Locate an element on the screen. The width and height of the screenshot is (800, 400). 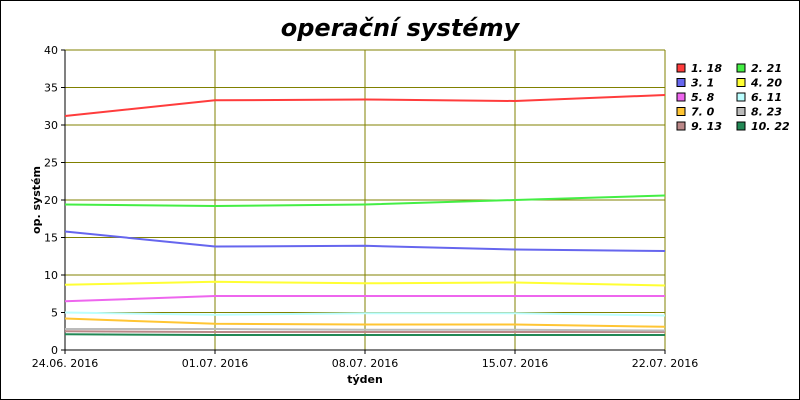
x-tick-label: 08.07. 2016 is located at coordinates (365, 363).